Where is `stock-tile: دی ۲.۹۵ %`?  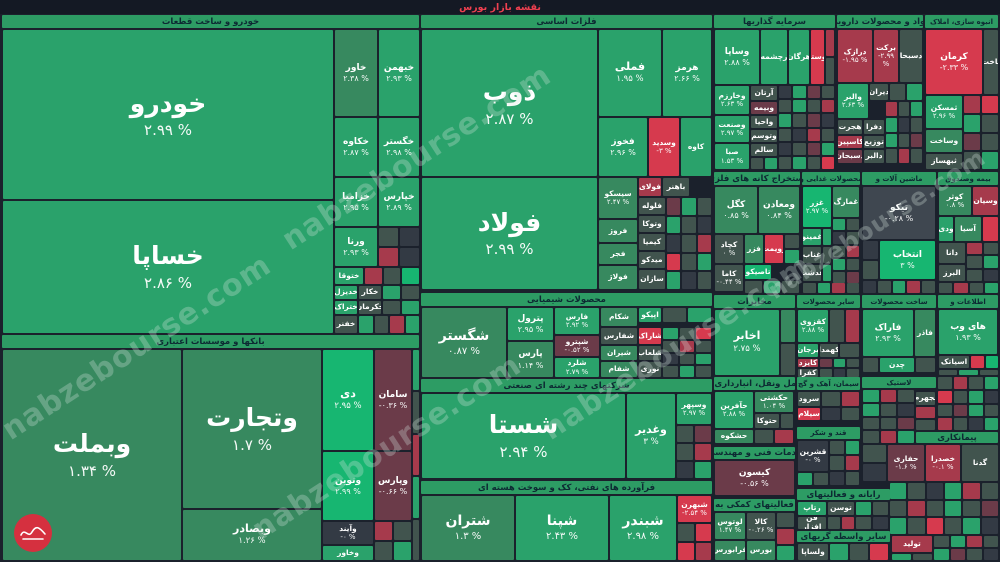 stock-tile: دی ۲.۹۵ % is located at coordinates (348, 400).